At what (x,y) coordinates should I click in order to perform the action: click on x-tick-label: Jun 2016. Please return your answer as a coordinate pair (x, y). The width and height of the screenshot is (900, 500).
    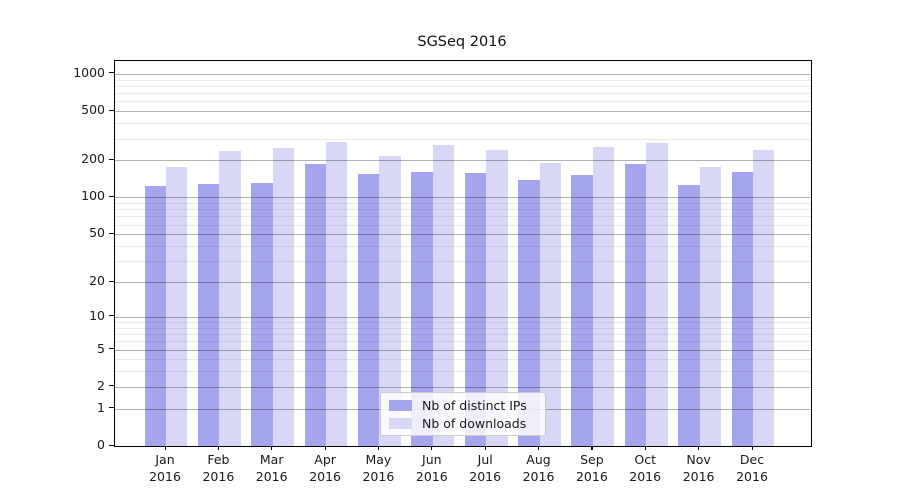
    Looking at the image, I should click on (432, 468).